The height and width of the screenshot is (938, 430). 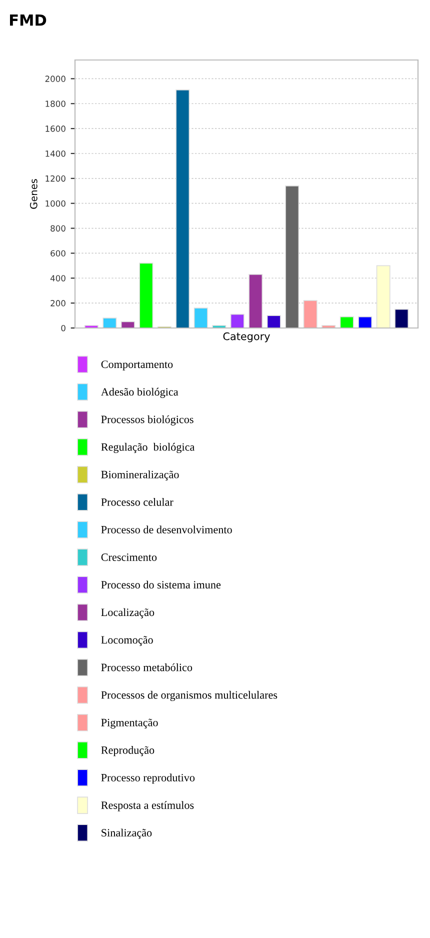 I want to click on legend-label: Sinalização, so click(x=127, y=833).